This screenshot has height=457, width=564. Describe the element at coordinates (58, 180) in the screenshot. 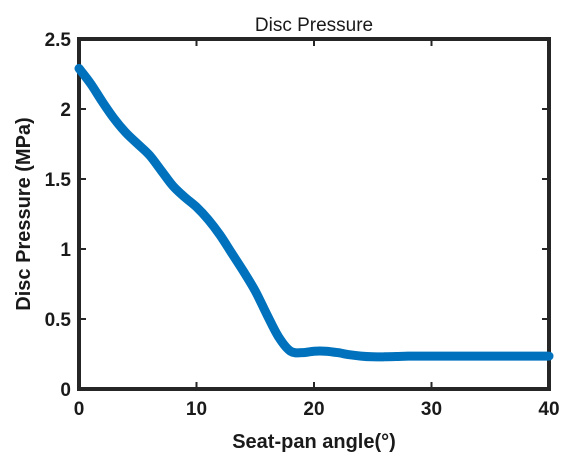

I see `y-tick-label: 1.5` at that location.